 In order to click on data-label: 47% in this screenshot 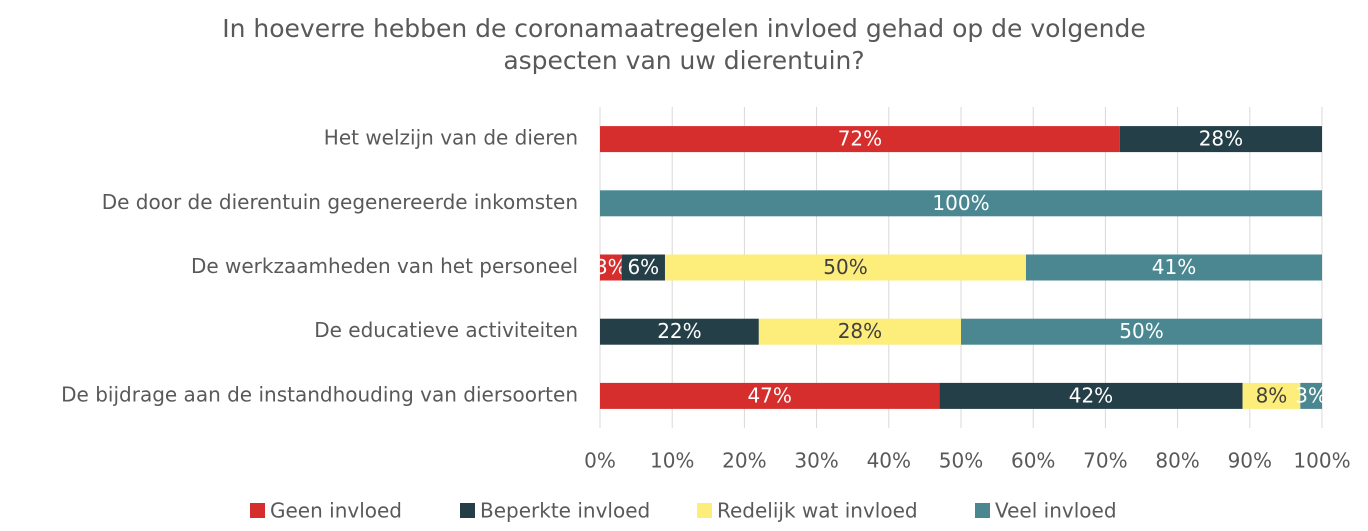, I will do `click(769, 395)`.